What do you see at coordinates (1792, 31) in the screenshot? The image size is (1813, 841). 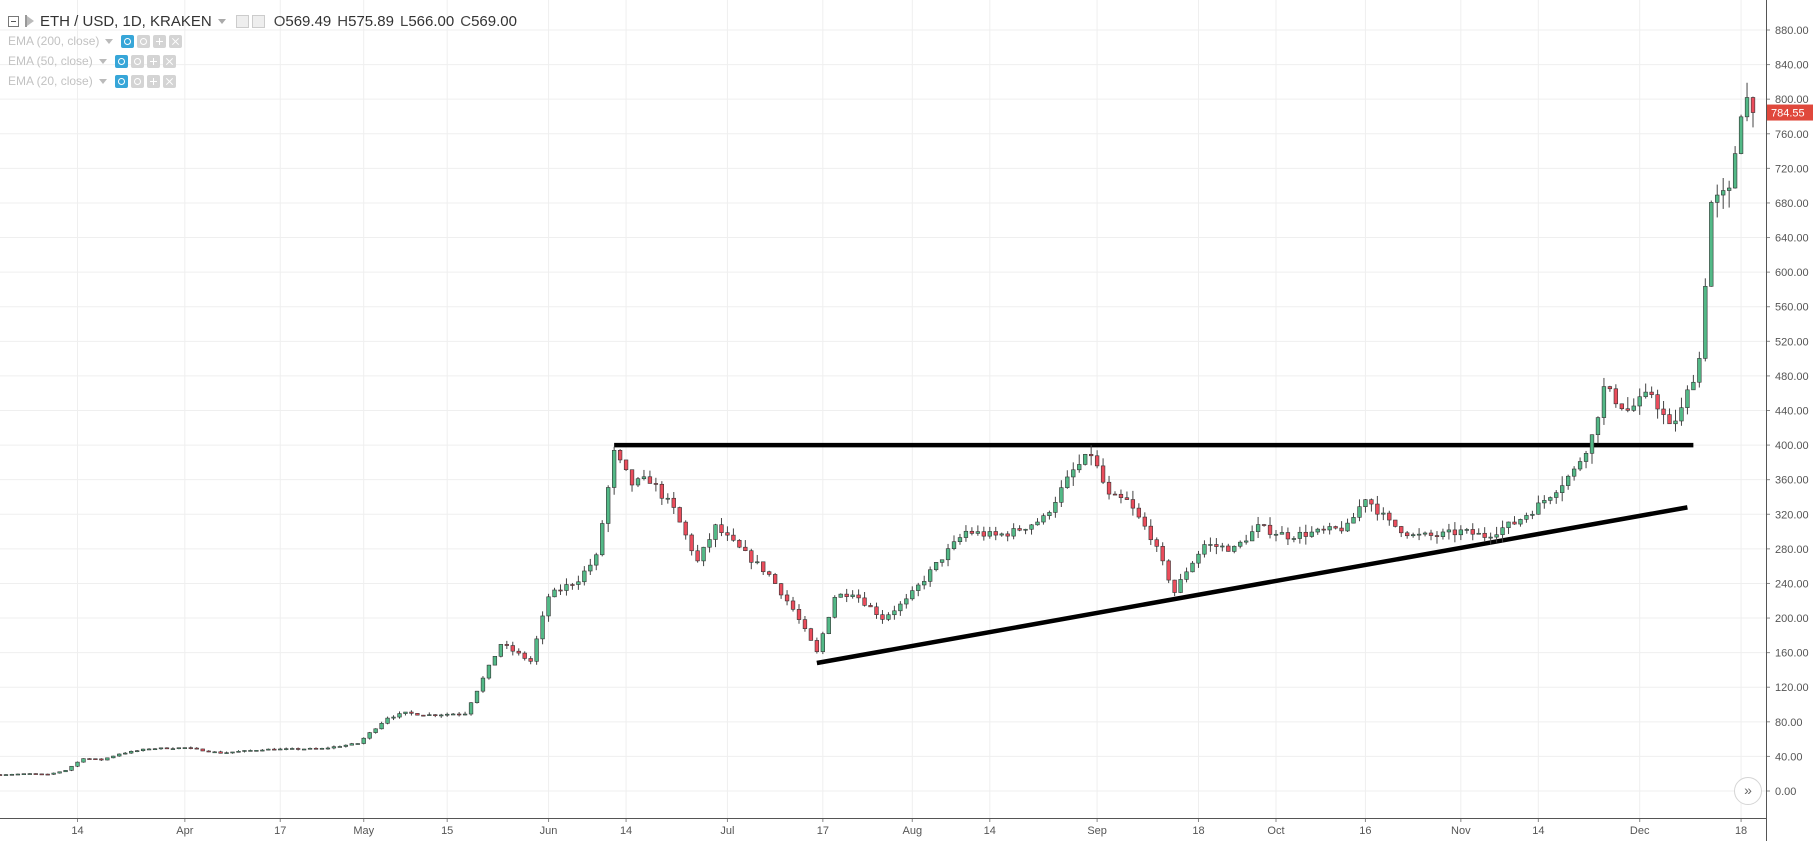 I see `y-tick-label: 880.00` at bounding box center [1792, 31].